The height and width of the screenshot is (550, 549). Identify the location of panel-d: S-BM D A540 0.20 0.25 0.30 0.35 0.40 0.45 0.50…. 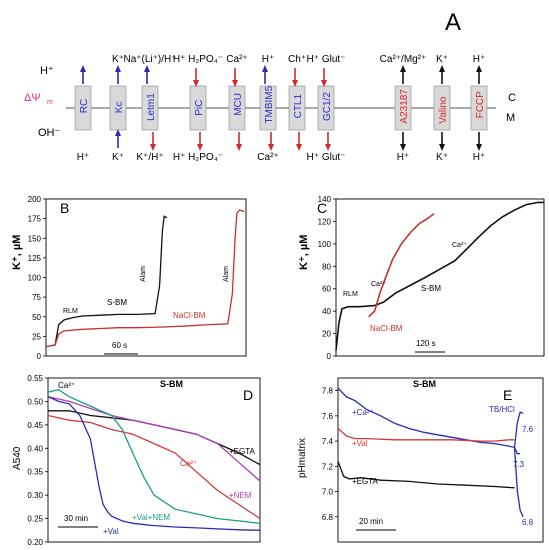
(136, 460).